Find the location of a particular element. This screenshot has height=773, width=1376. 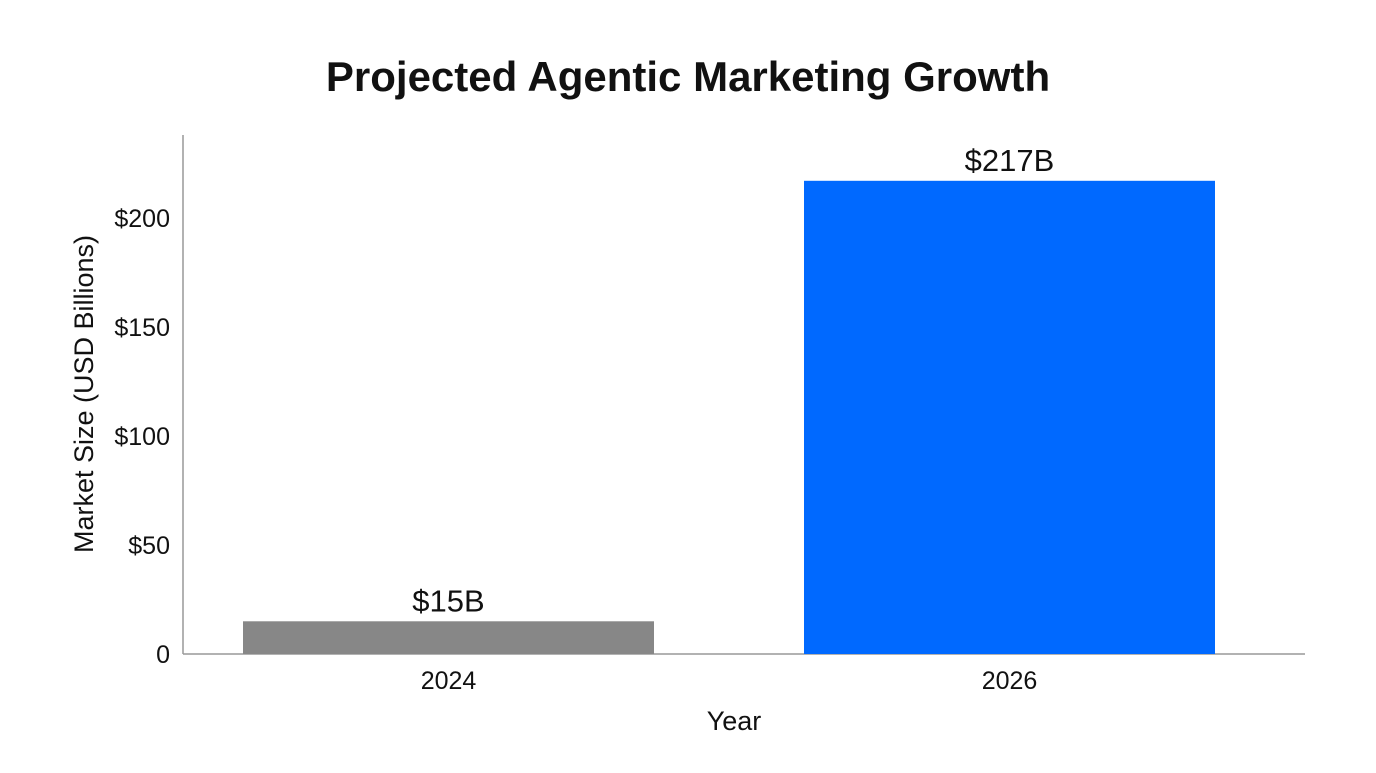

y-axis-label: Market Size (USD Billions) is located at coordinates (84, 394).